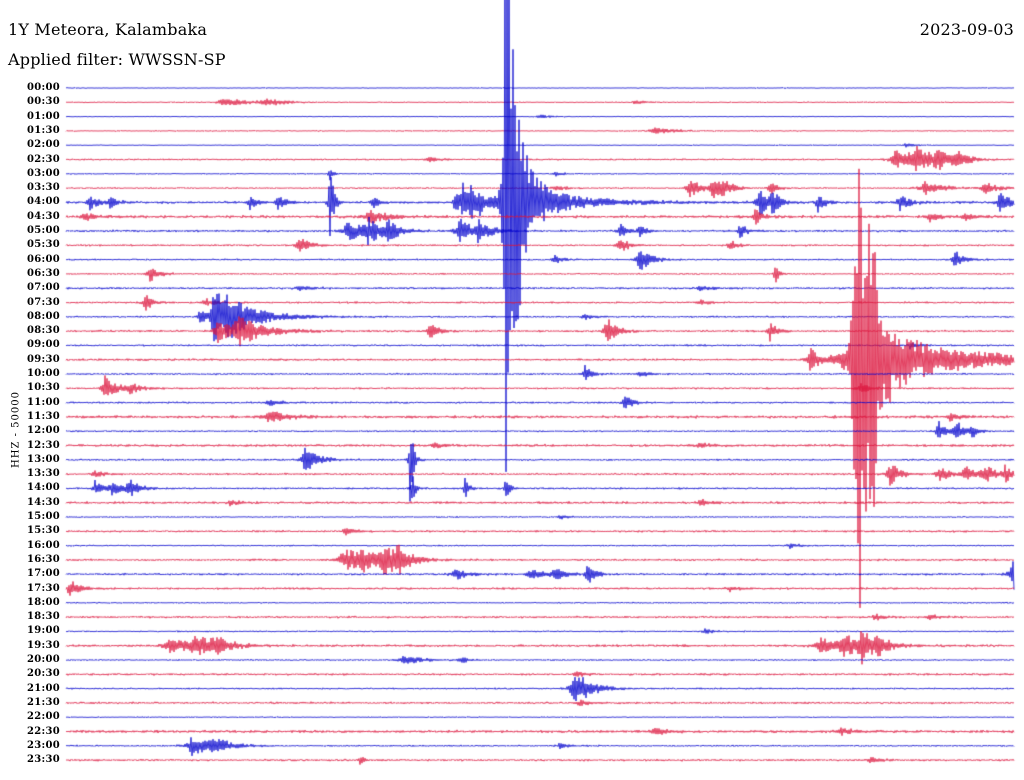 Image resolution: width=1024 pixels, height=780 pixels. What do you see at coordinates (43, 702) in the screenshot?
I see `time-label: 21:30` at bounding box center [43, 702].